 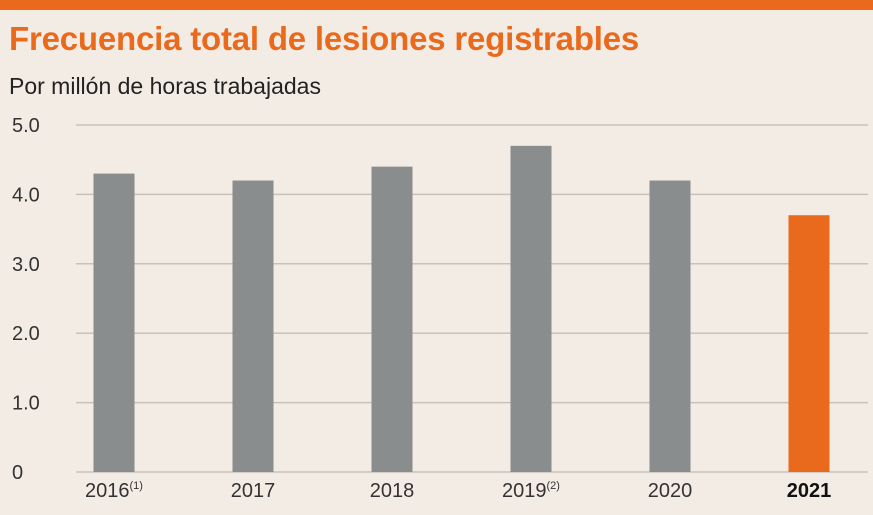 I want to click on y-tick-label: 5.0, so click(x=26, y=126).